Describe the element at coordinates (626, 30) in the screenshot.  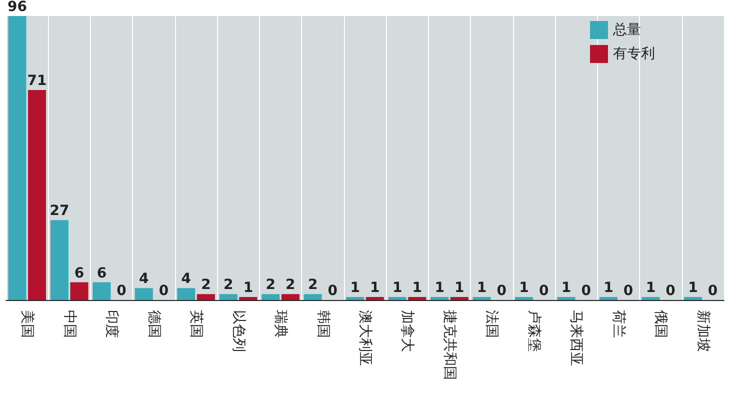
I see `legend-label: 总量` at that location.